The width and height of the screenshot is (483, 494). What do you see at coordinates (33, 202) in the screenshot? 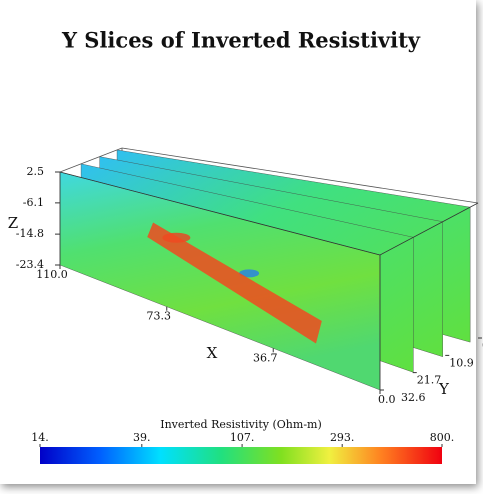
I see `z-tick-label: -6.1` at bounding box center [33, 202].